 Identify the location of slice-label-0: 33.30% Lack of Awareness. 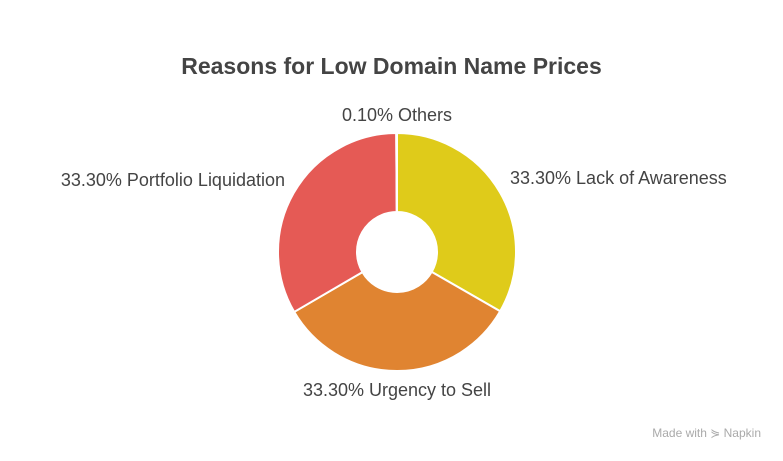
(618, 178).